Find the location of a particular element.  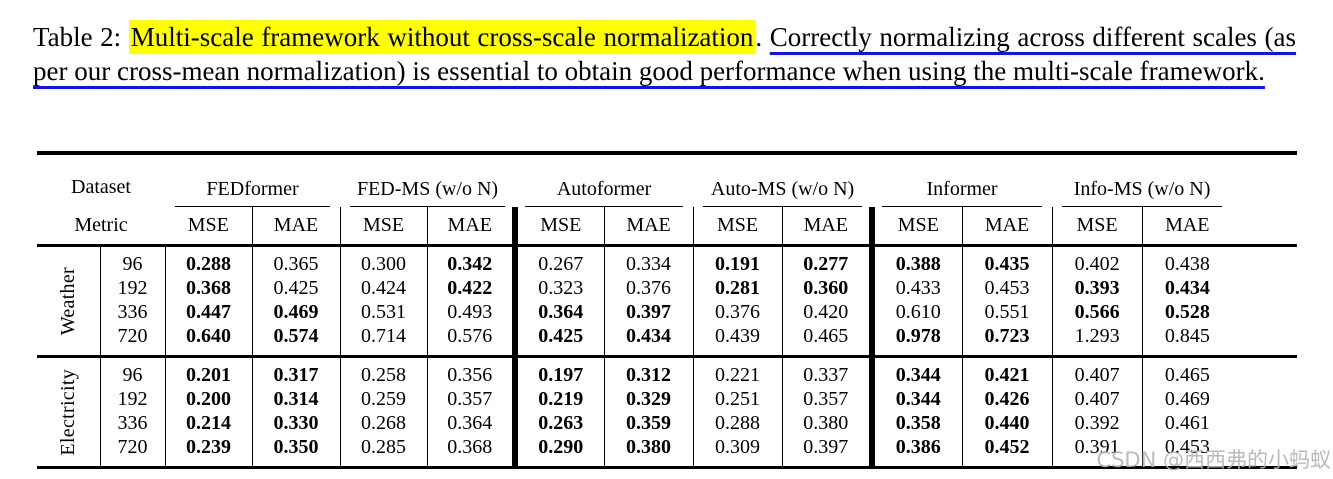

value-cell: 0.219 is located at coordinates (558, 399).